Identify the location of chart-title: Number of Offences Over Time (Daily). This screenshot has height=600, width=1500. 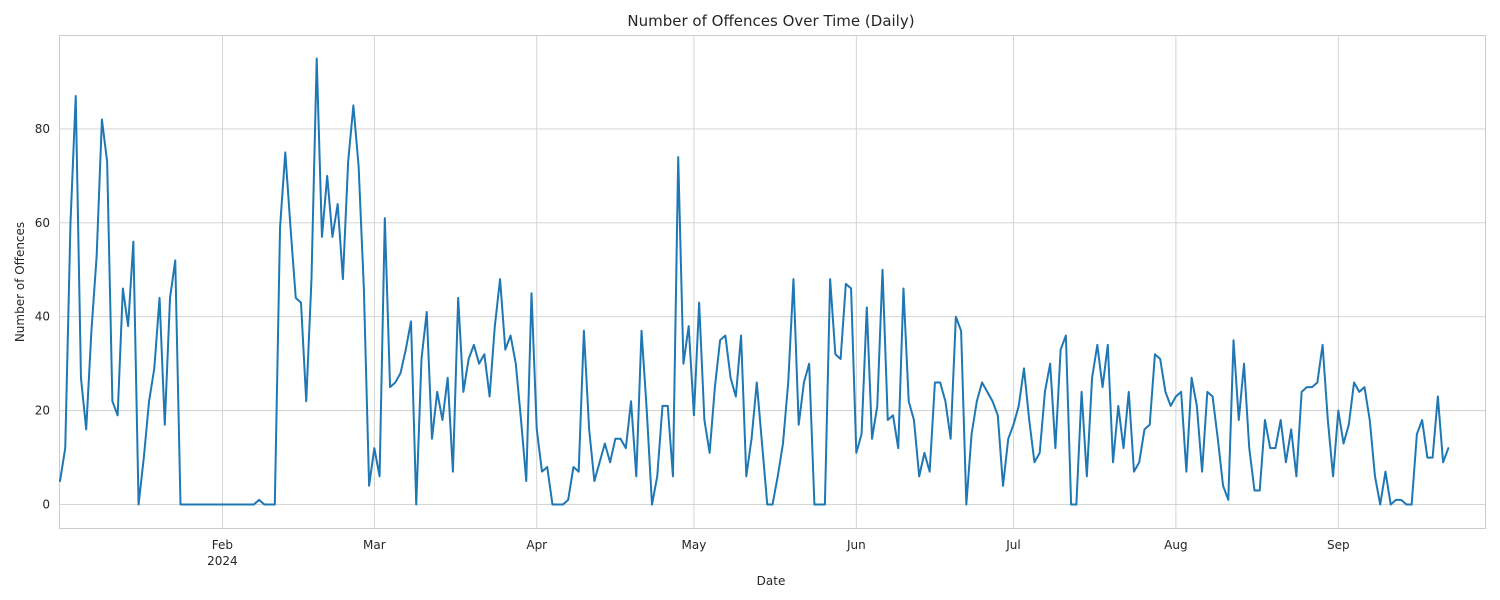
(770, 21).